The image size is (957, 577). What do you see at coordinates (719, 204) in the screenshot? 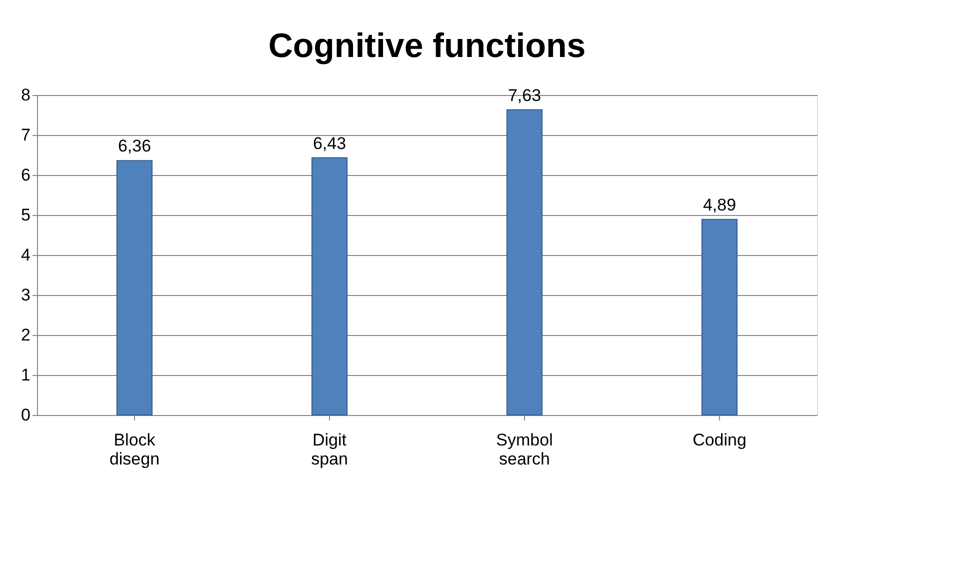
I see `data-label: 4,89` at bounding box center [719, 204].